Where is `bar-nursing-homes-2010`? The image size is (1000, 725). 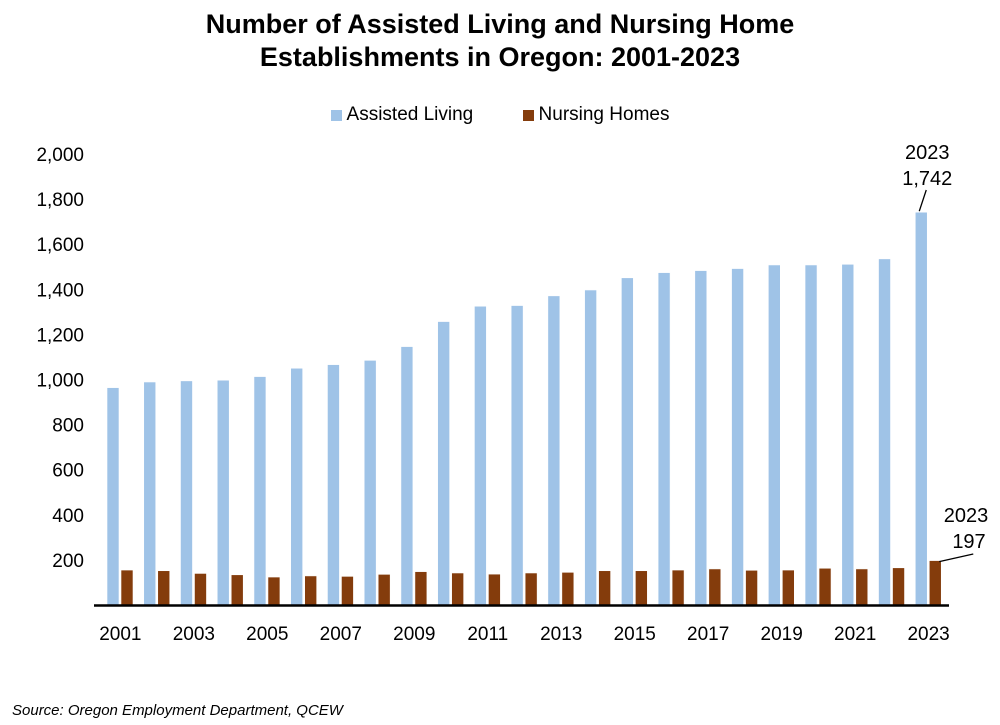
bar-nursing-homes-2010 is located at coordinates (457, 589).